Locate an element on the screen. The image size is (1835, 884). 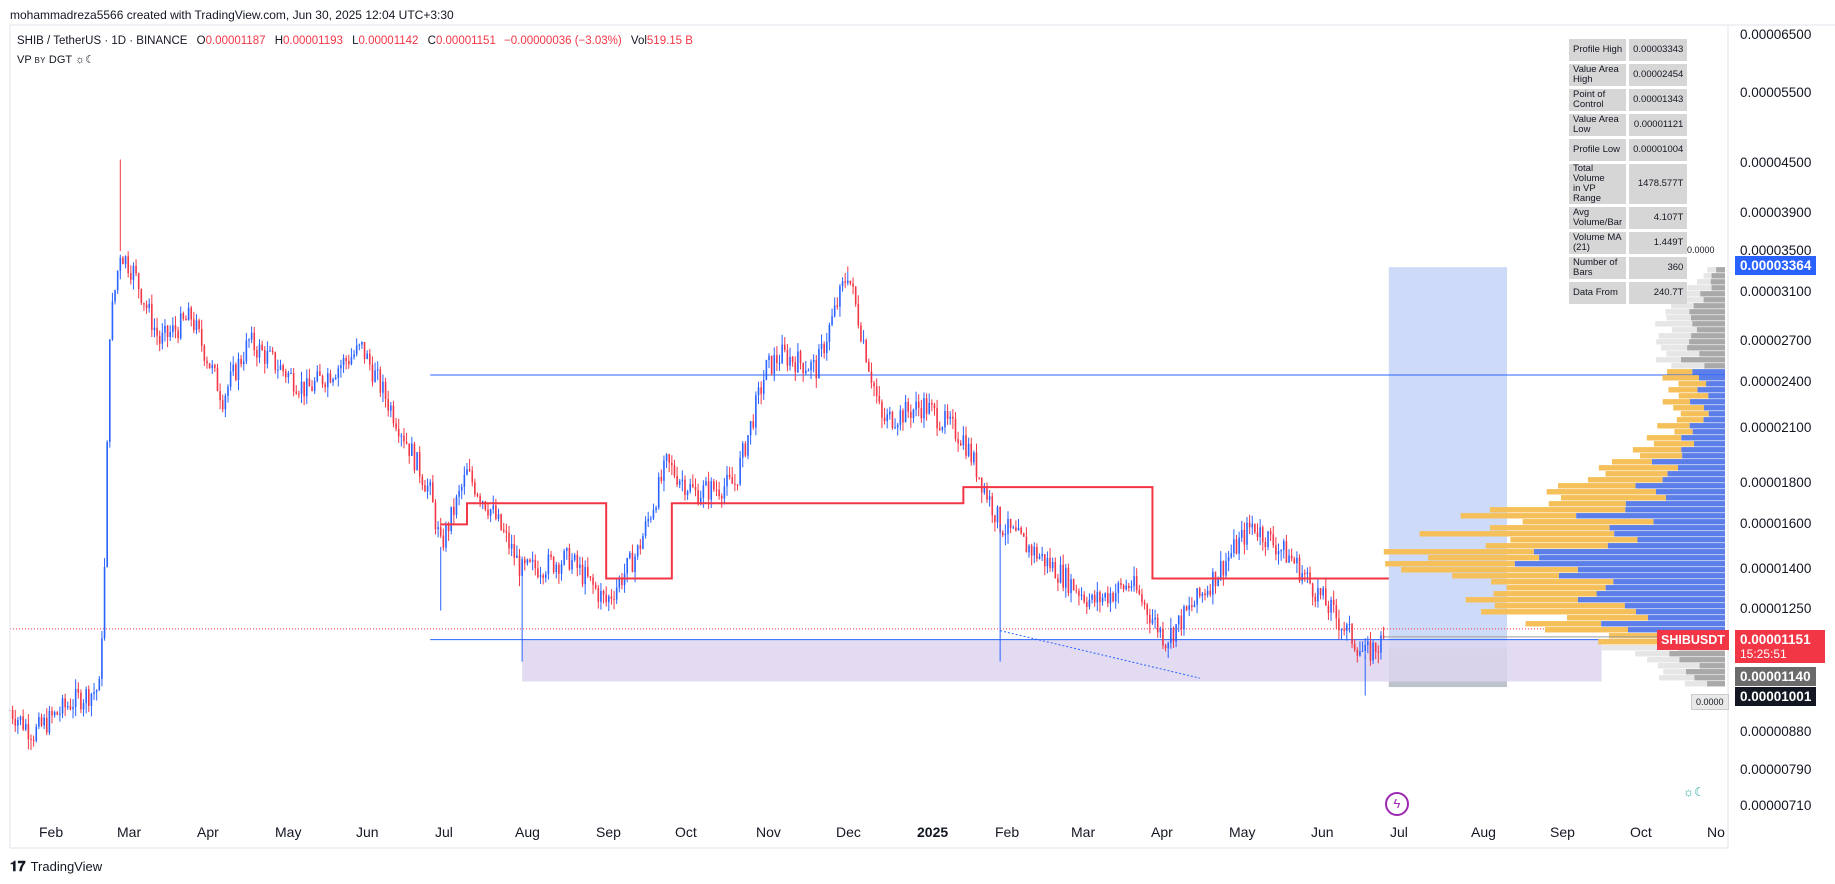
indicator-author: DGT is located at coordinates (60, 60).